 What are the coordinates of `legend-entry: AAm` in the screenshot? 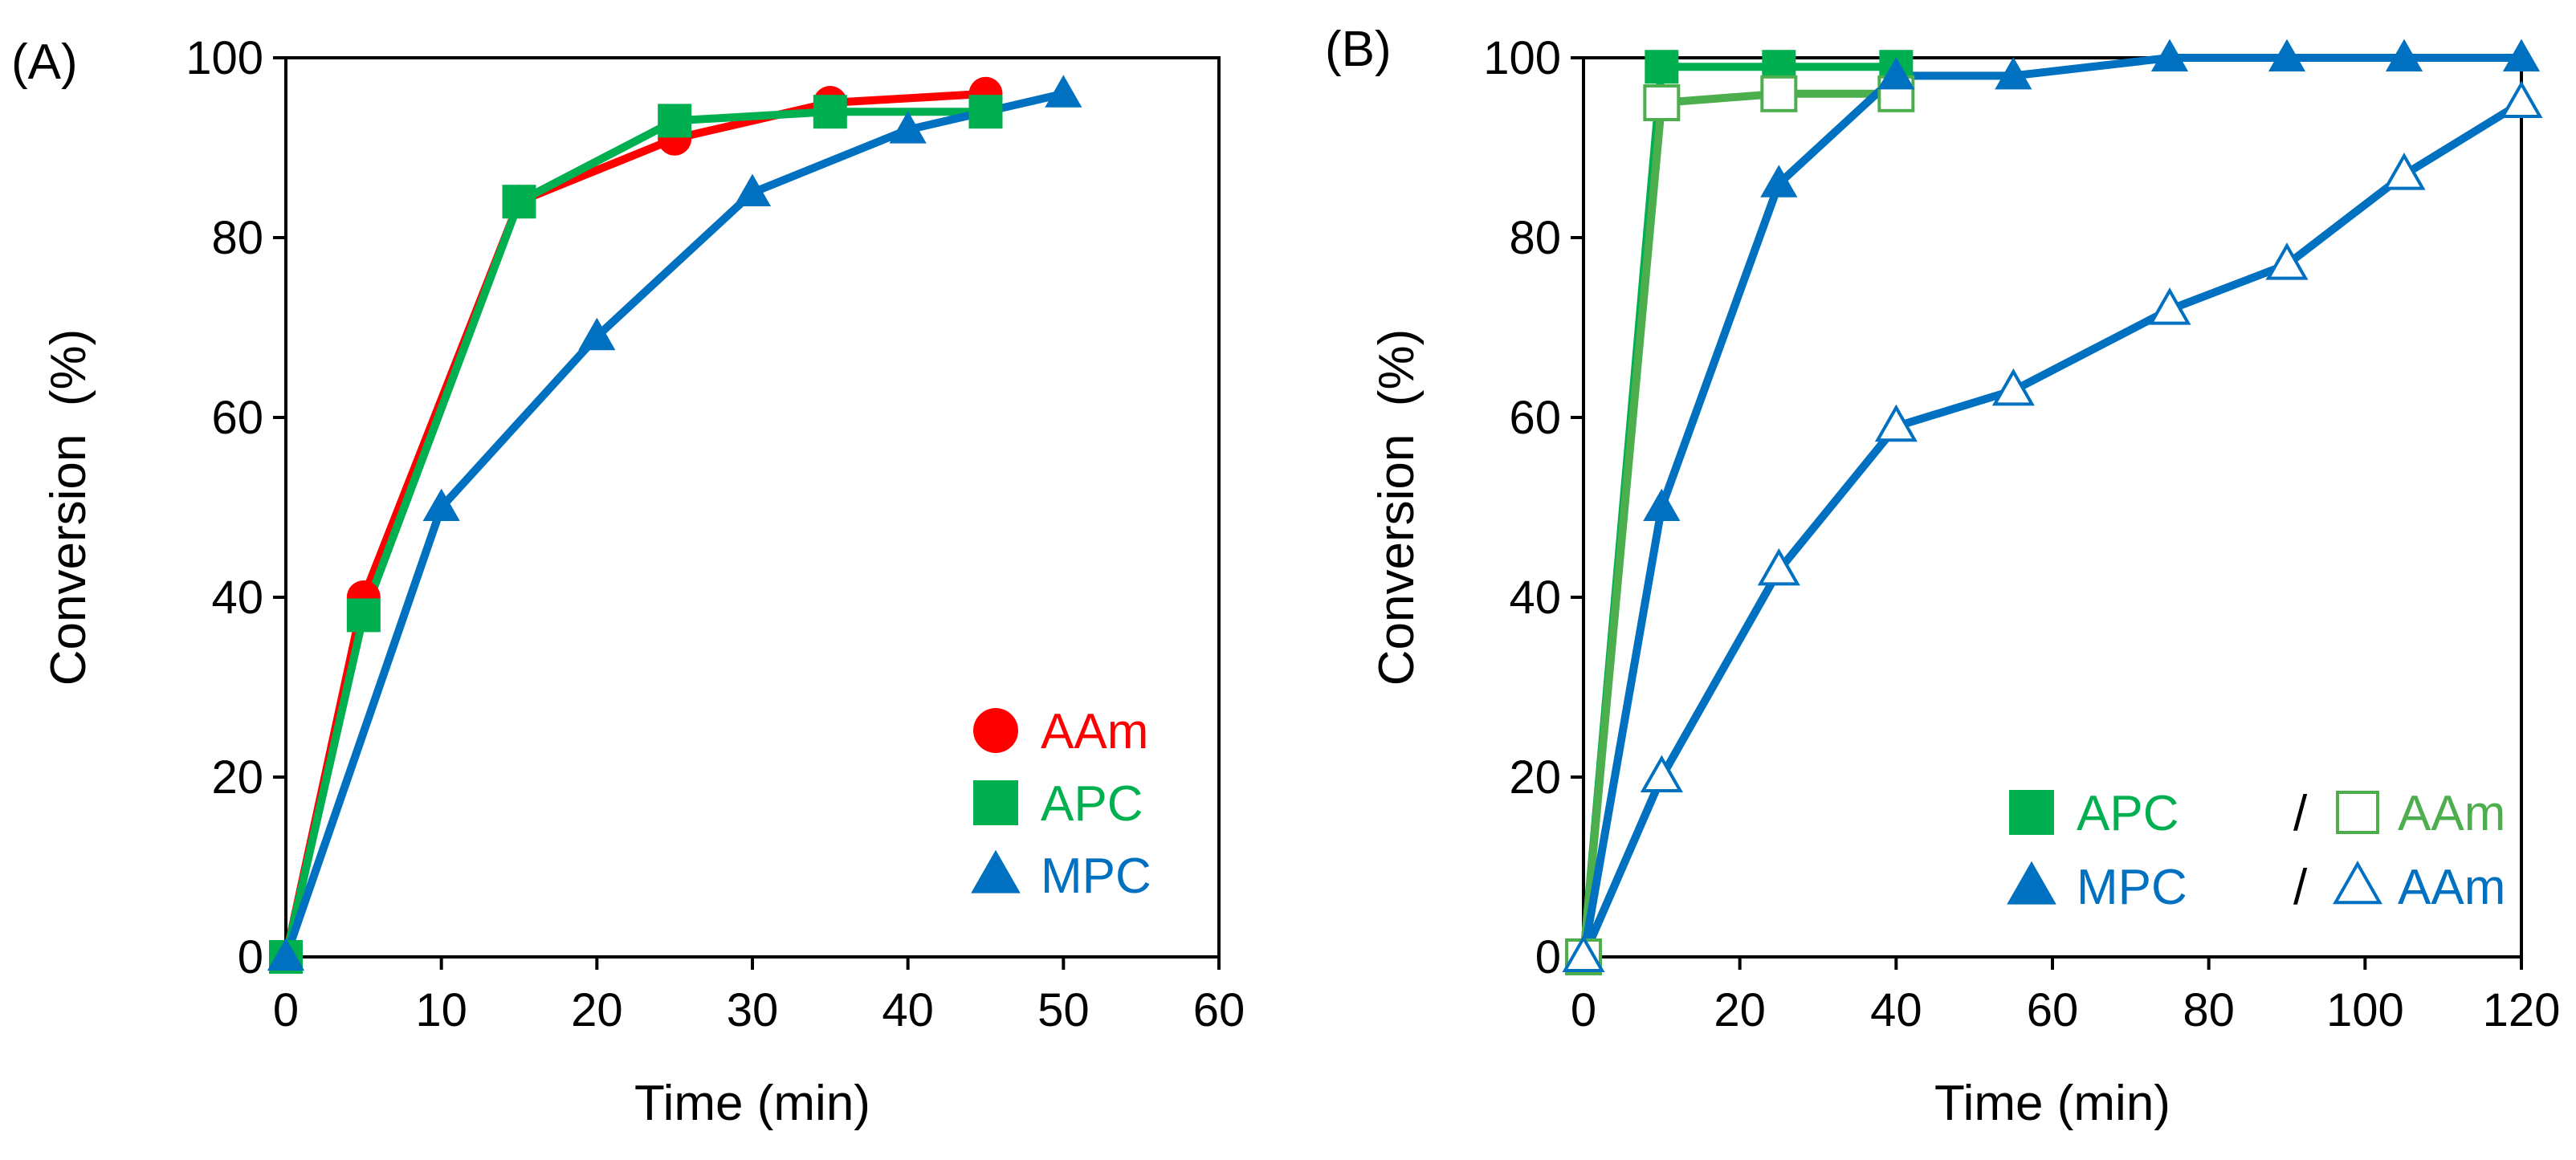 It's located at (1060, 731).